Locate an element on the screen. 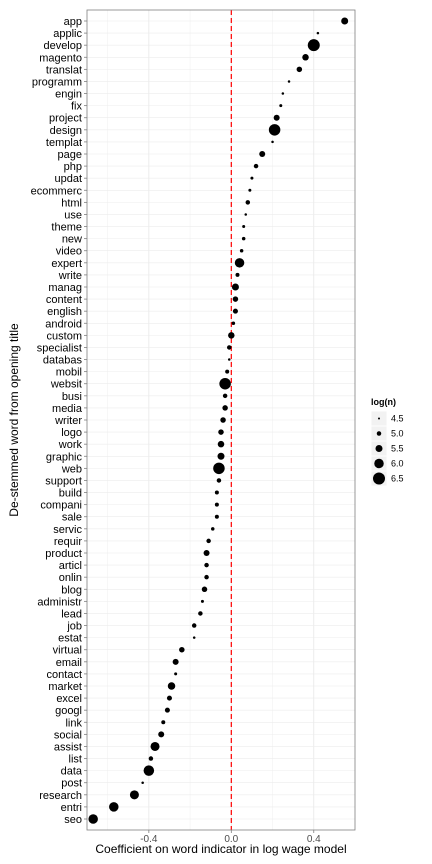 The image size is (432, 864). data-point-websit is located at coordinates (225, 383).